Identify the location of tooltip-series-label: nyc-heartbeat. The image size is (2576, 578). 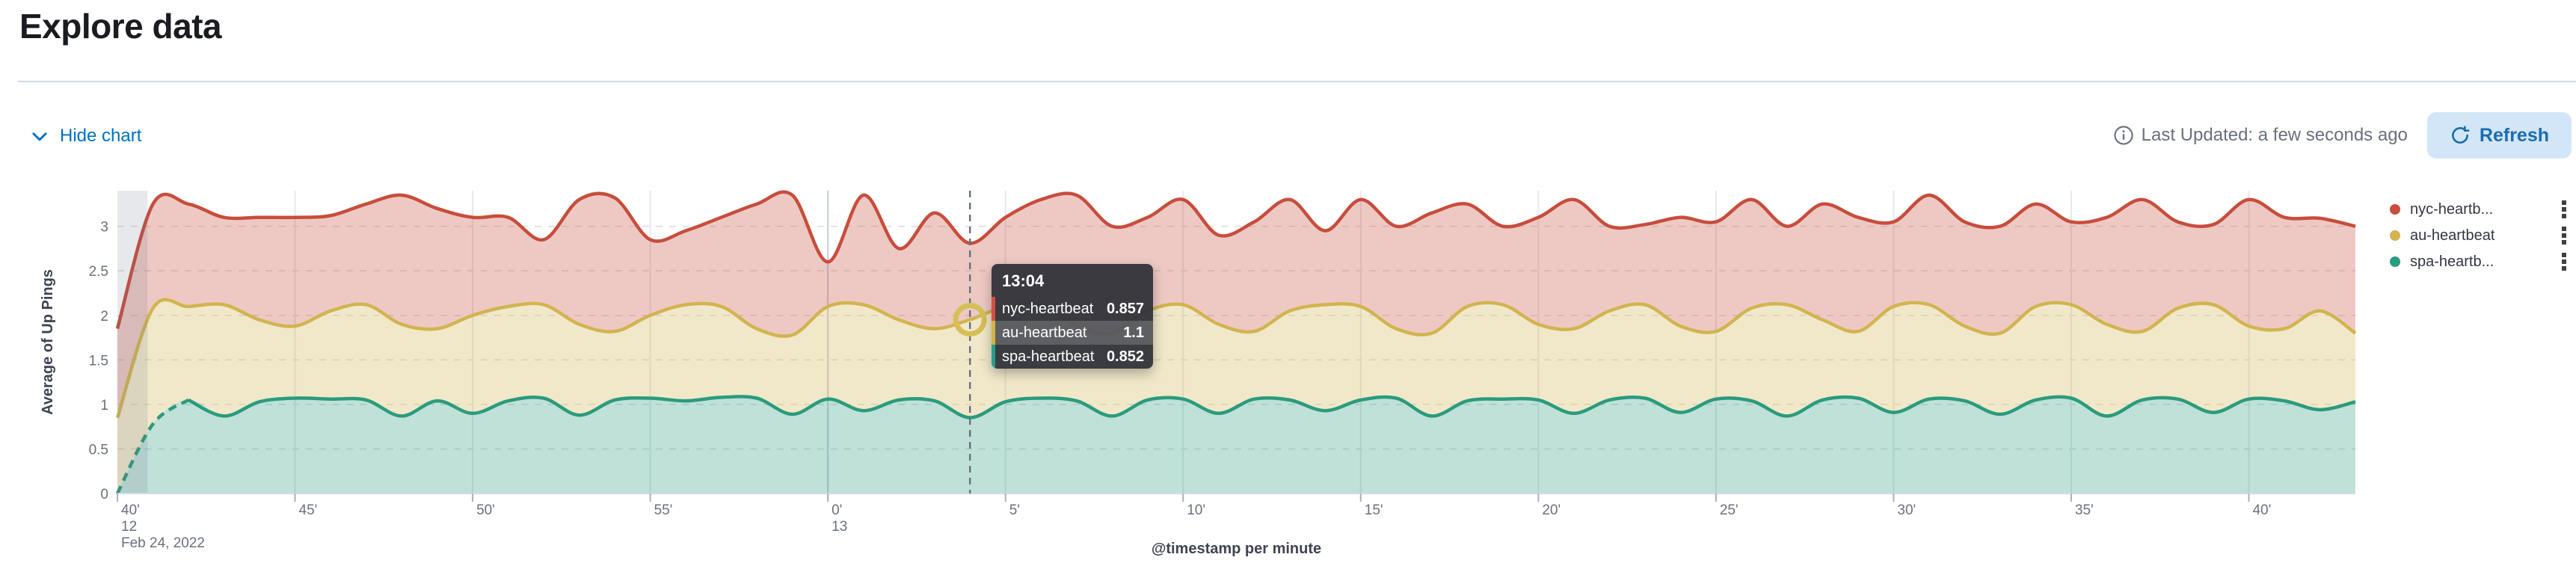
(1048, 308).